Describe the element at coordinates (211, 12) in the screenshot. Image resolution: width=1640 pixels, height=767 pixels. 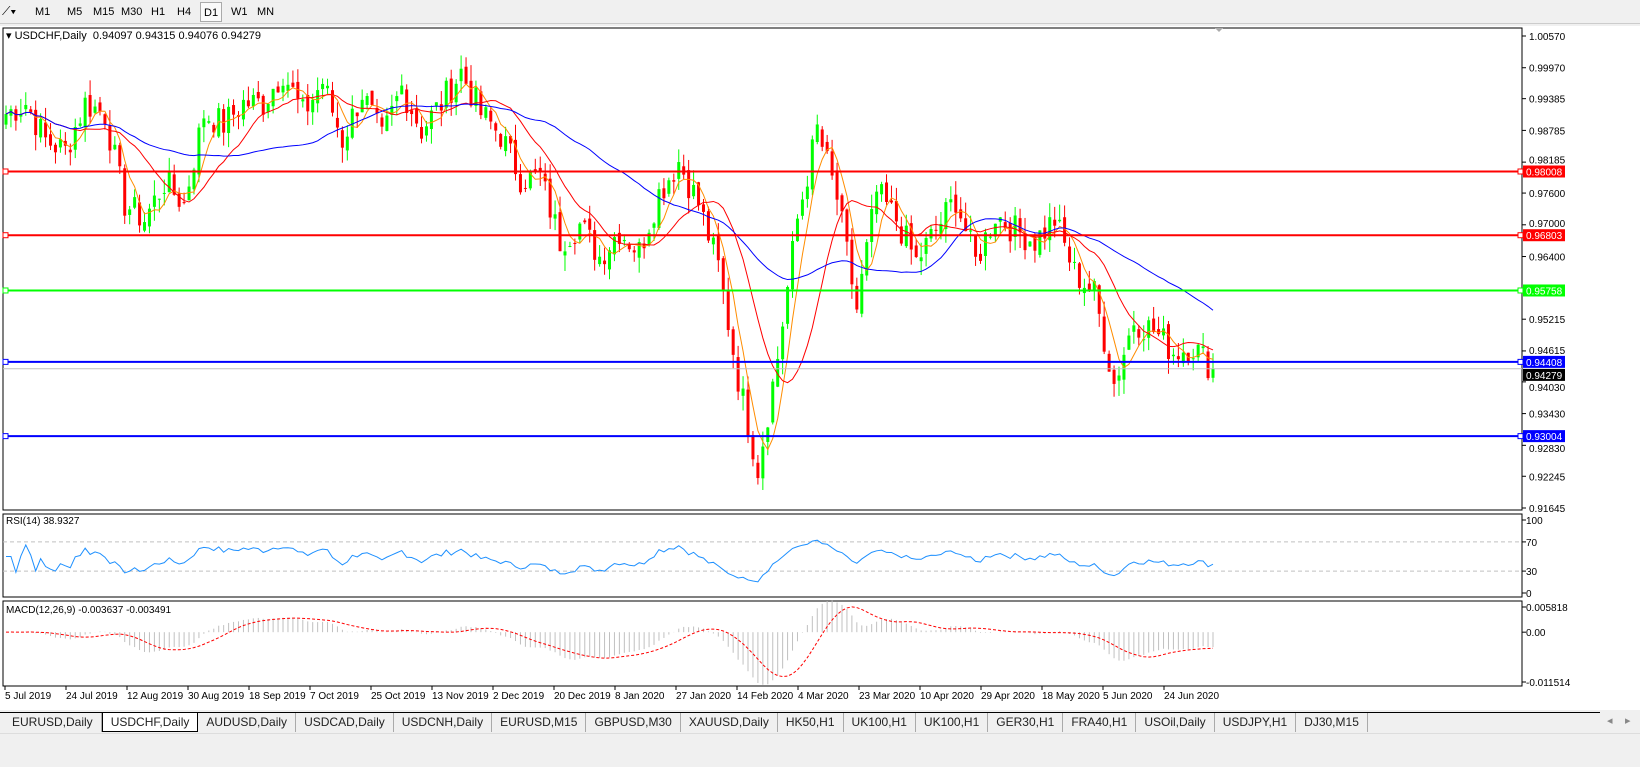
I see `timeframe-d1: D1` at that location.